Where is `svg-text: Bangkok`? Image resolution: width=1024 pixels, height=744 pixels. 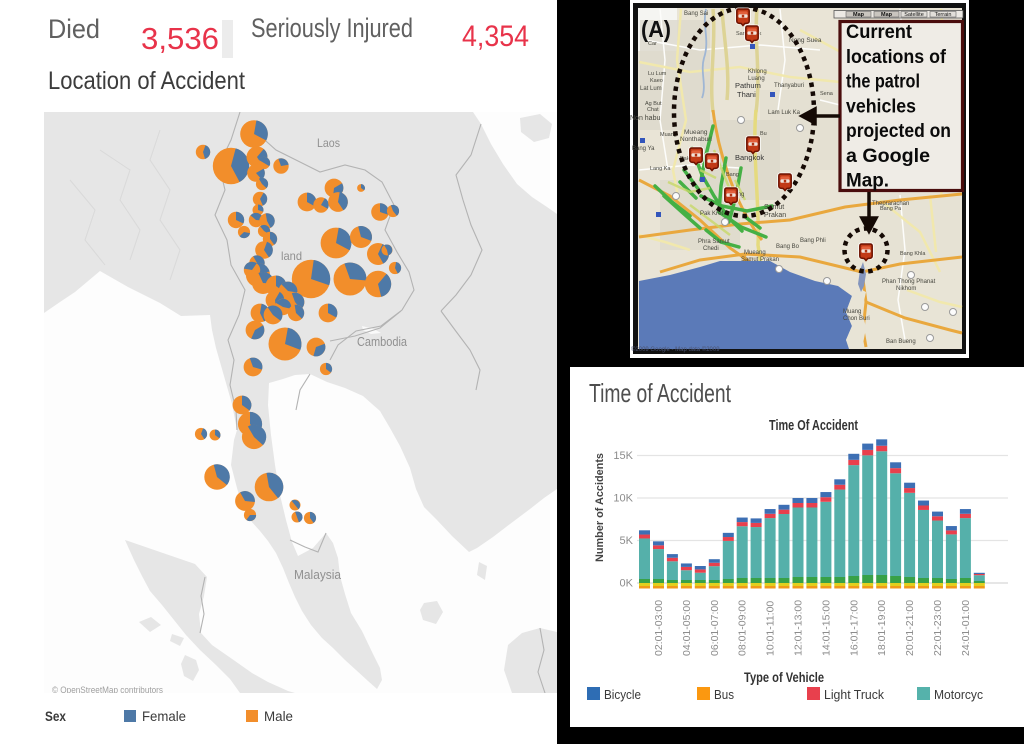 svg-text: Bangkok is located at coordinates (749, 157).